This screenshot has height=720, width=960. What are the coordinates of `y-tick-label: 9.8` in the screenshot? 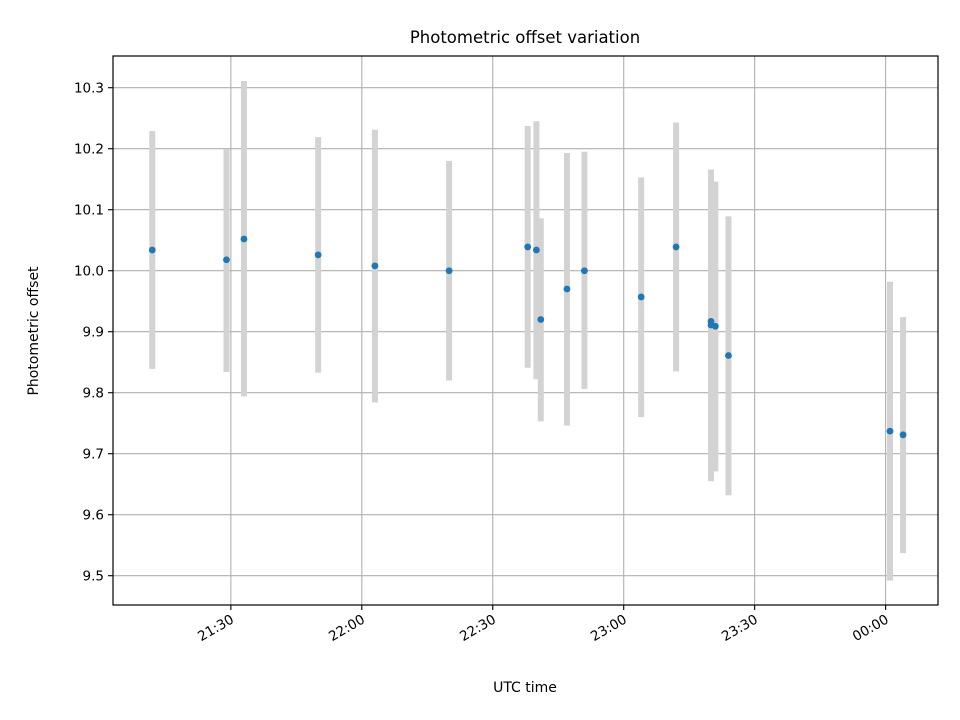 It's located at (93, 394).